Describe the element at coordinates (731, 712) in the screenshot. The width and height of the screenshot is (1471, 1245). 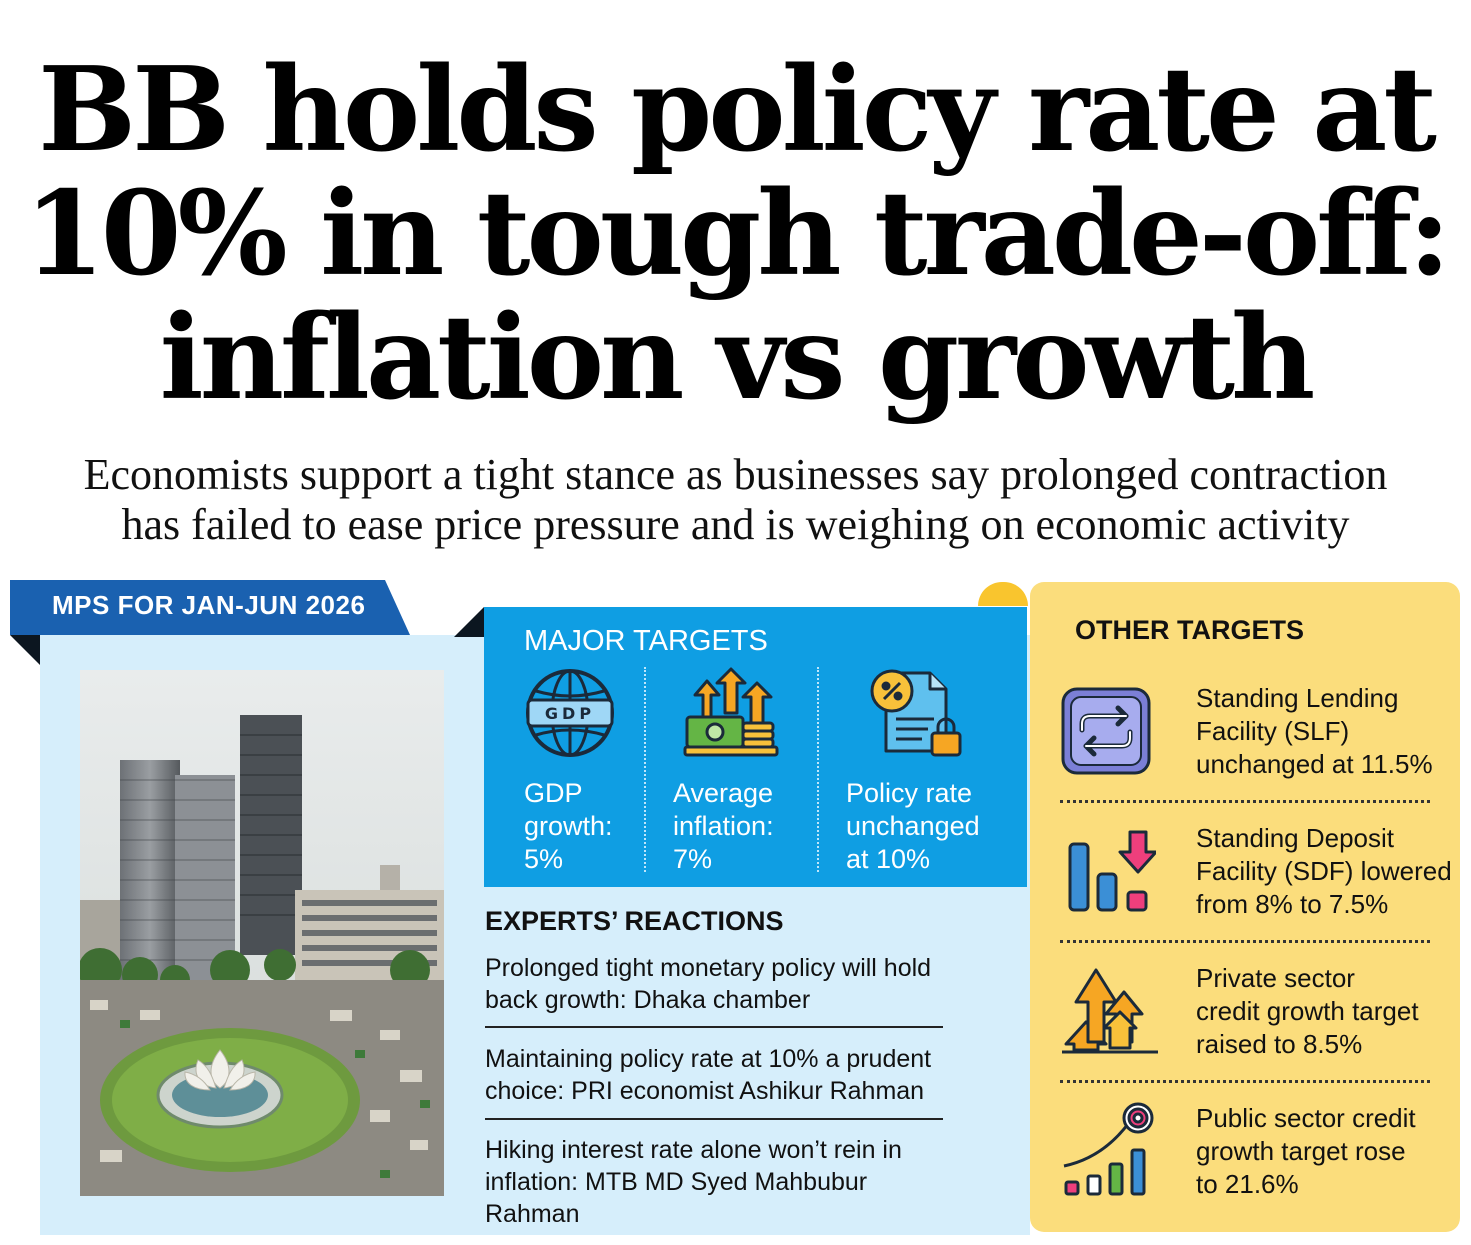
I see `inflation-arrows-icon` at that location.